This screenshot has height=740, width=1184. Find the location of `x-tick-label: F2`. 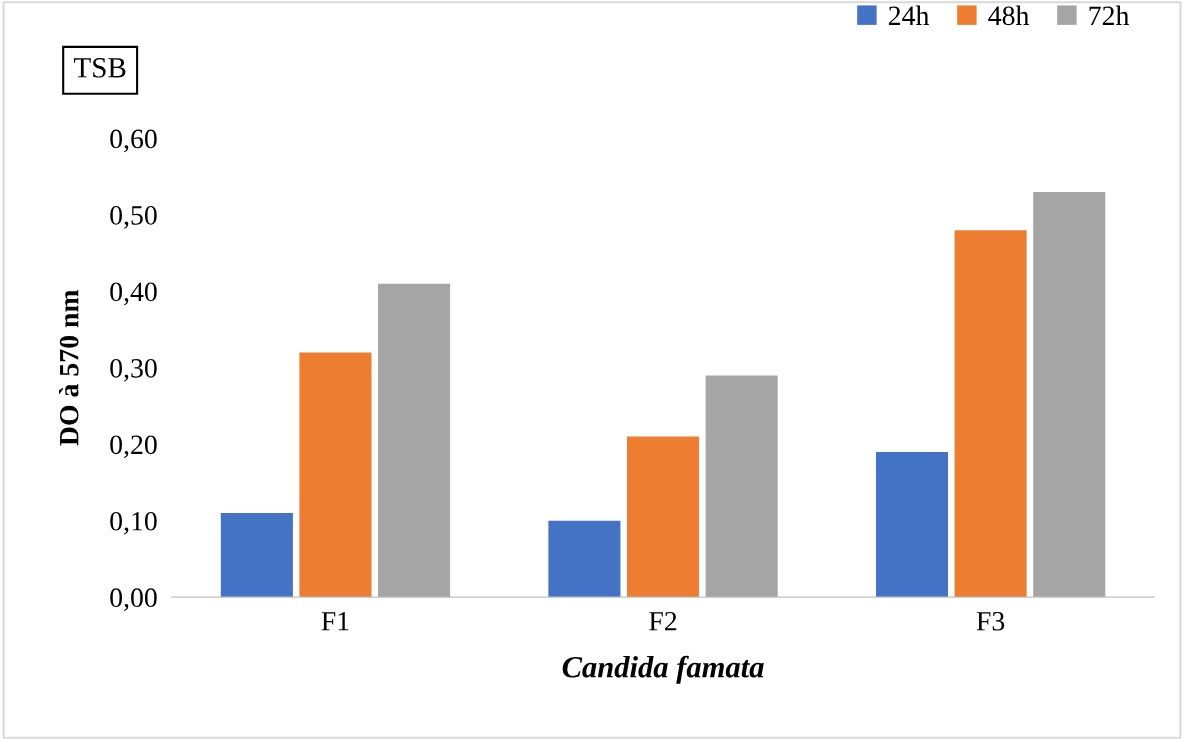

x-tick-label: F2 is located at coordinates (663, 621).